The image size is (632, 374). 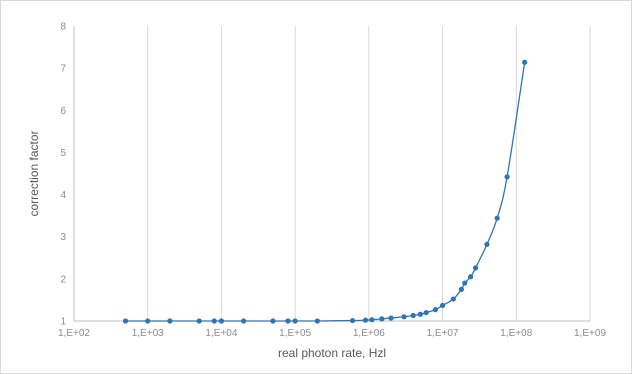 What do you see at coordinates (63, 175) in the screenshot?
I see `y-tick-labels: 1 2 3 4 5 6 7 8` at bounding box center [63, 175].